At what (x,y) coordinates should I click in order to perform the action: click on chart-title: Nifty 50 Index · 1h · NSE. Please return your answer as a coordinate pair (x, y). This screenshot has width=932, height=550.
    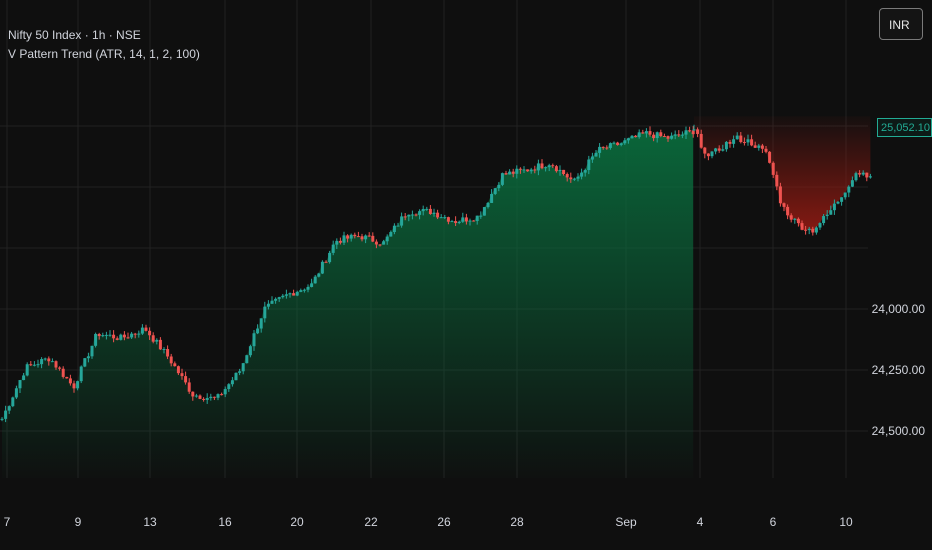
    Looking at the image, I should click on (74, 35).